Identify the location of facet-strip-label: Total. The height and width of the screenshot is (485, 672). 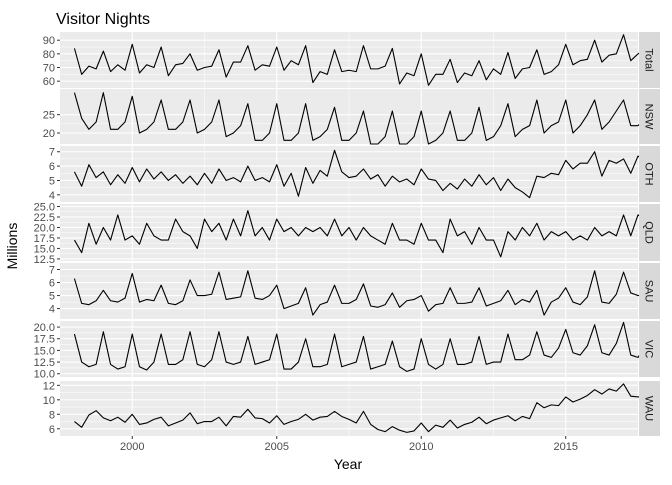
(649, 59).